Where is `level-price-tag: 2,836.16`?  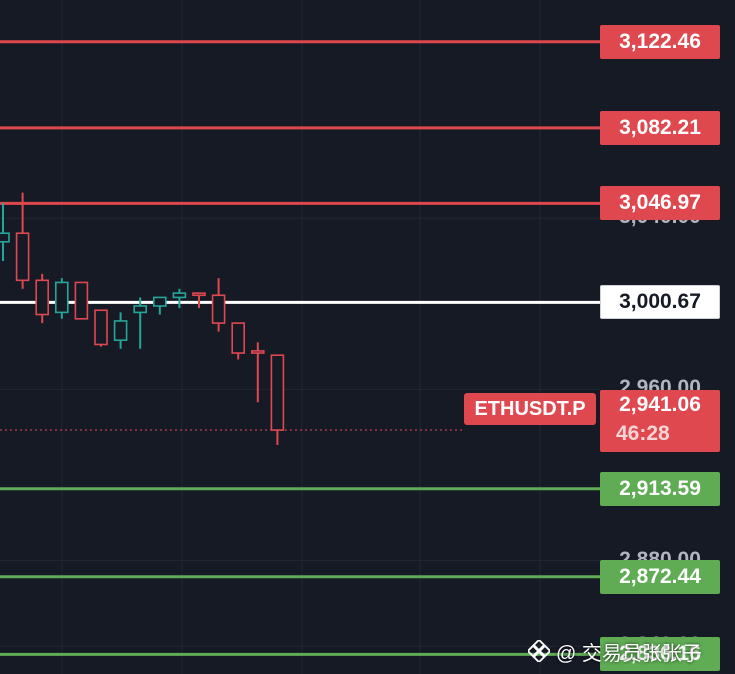 level-price-tag: 2,836.16 is located at coordinates (660, 654).